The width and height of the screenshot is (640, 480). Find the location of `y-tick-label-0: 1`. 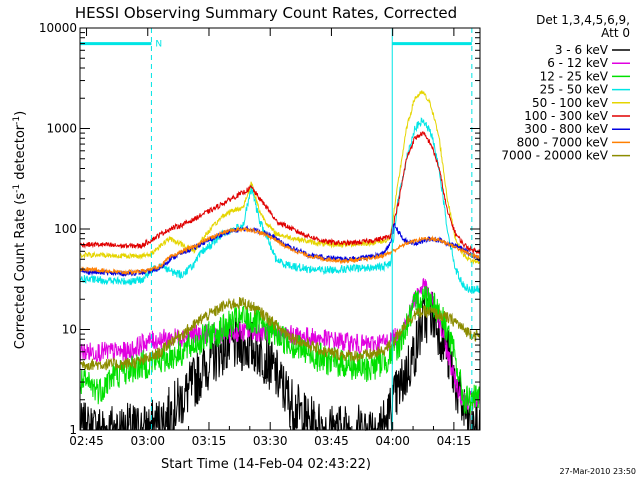

y-tick-label-0: 1 is located at coordinates (73, 430).